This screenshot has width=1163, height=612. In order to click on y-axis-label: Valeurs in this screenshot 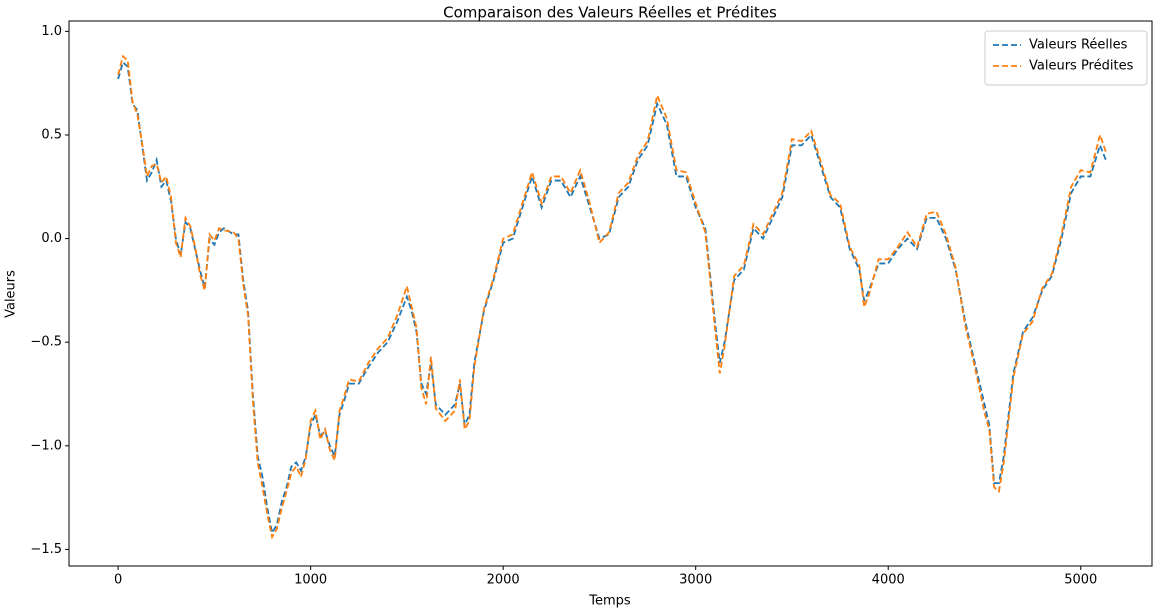, I will do `click(11, 294)`.